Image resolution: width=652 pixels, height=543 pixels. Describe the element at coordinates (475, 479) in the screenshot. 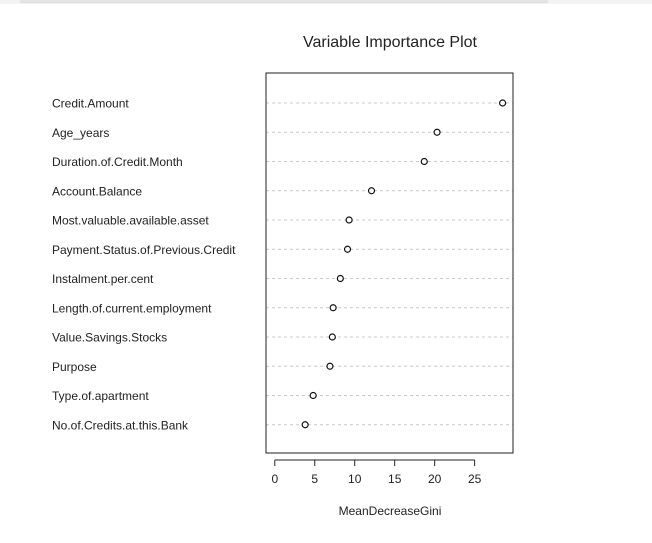

I see `x-tick-label: 25` at that location.